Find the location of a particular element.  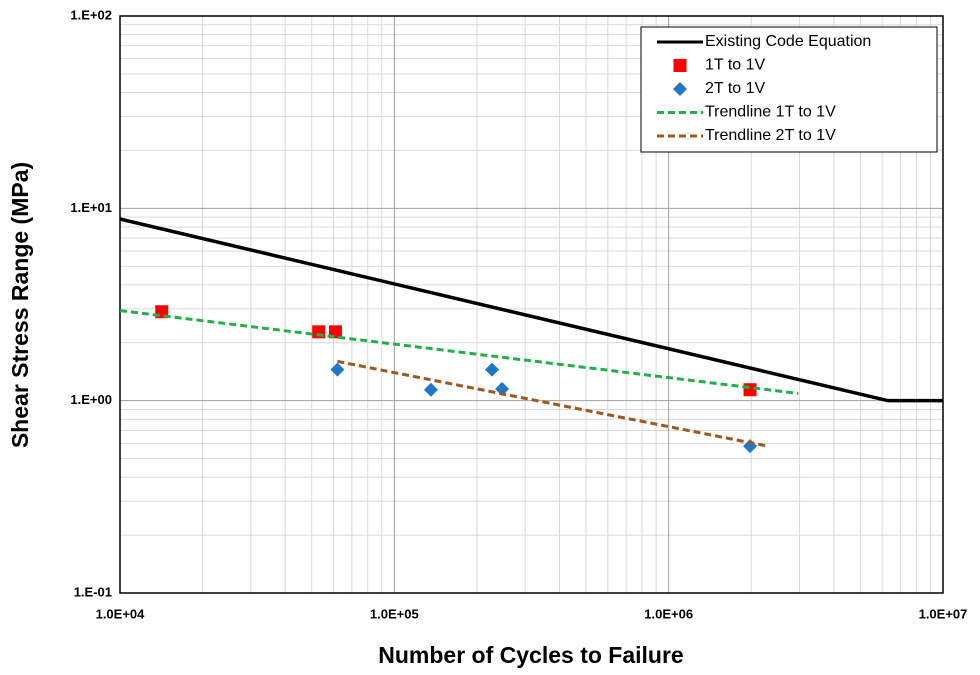

legend-box is located at coordinates (789, 89).